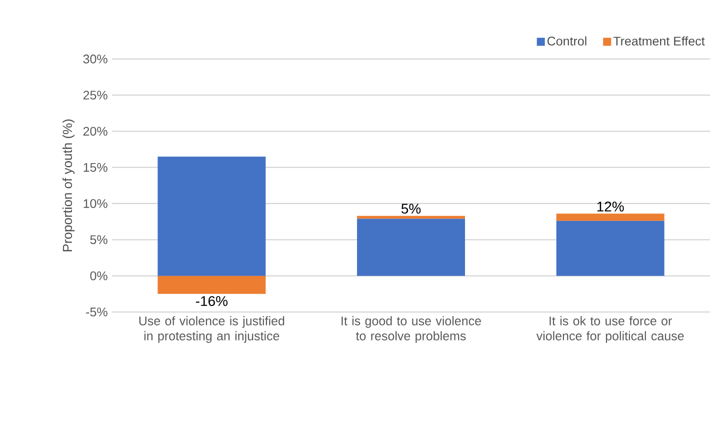 Image resolution: width=721 pixels, height=435 pixels. I want to click on y-tick-label: 5%, so click(99, 239).